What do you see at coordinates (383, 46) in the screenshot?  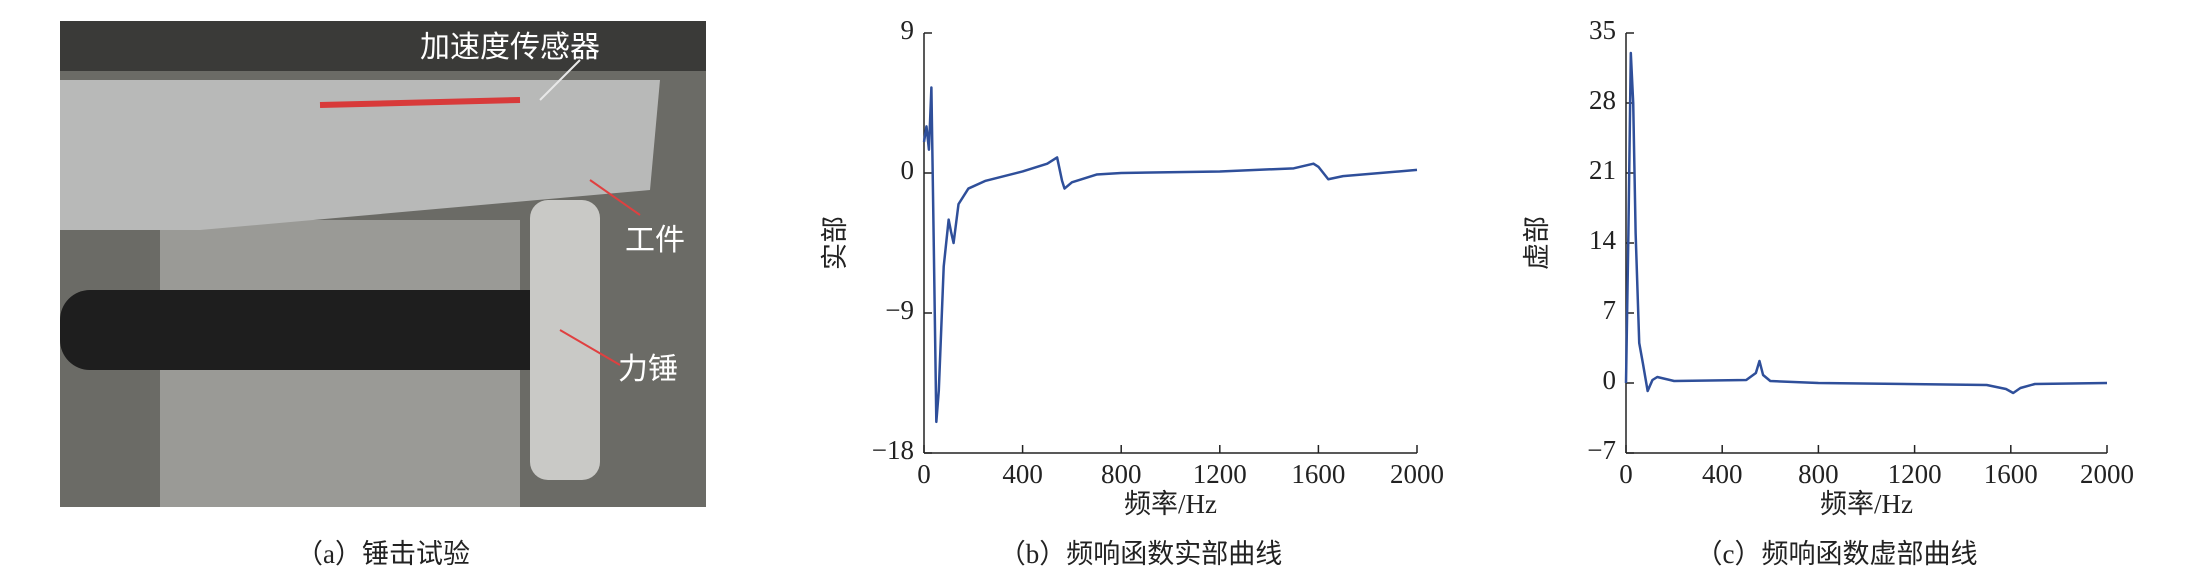 I see `rail` at bounding box center [383, 46].